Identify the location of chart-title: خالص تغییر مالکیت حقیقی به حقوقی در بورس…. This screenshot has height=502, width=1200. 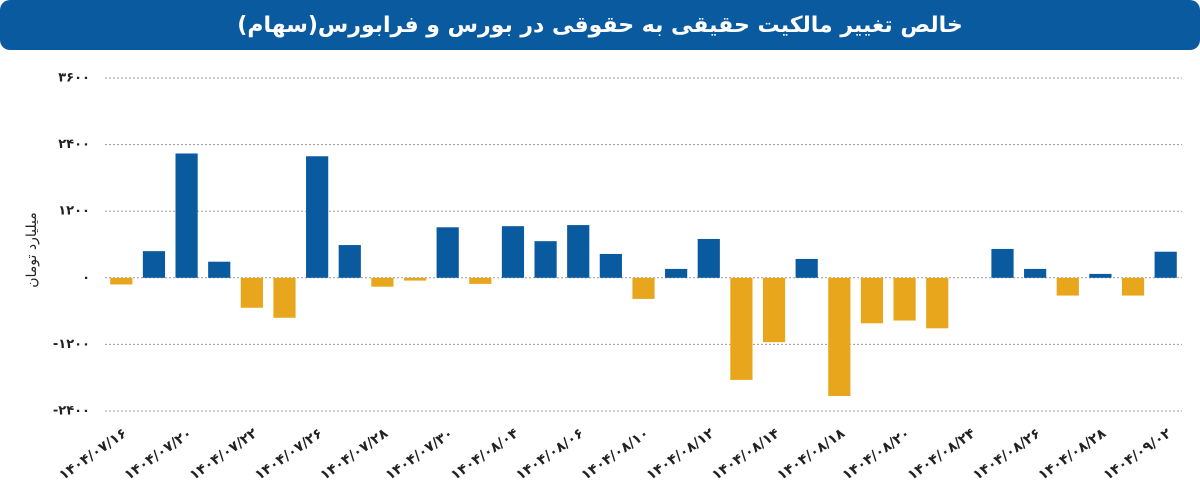
(599, 25).